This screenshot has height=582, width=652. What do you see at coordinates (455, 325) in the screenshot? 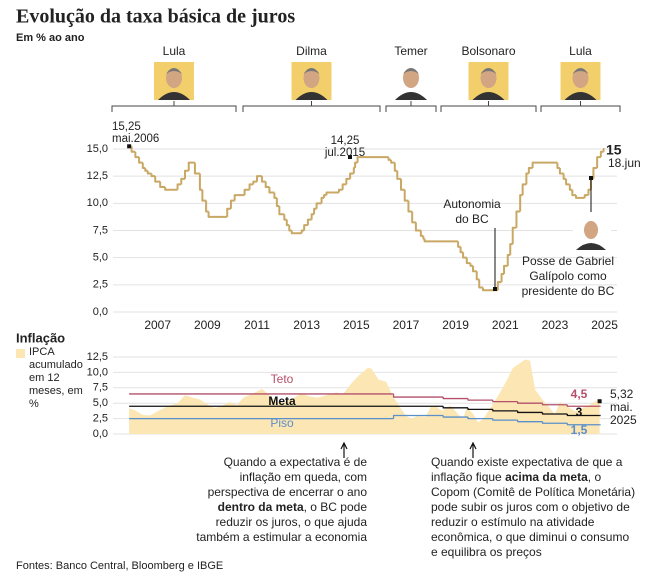
I see `x-tick-label: 2019` at bounding box center [455, 325].